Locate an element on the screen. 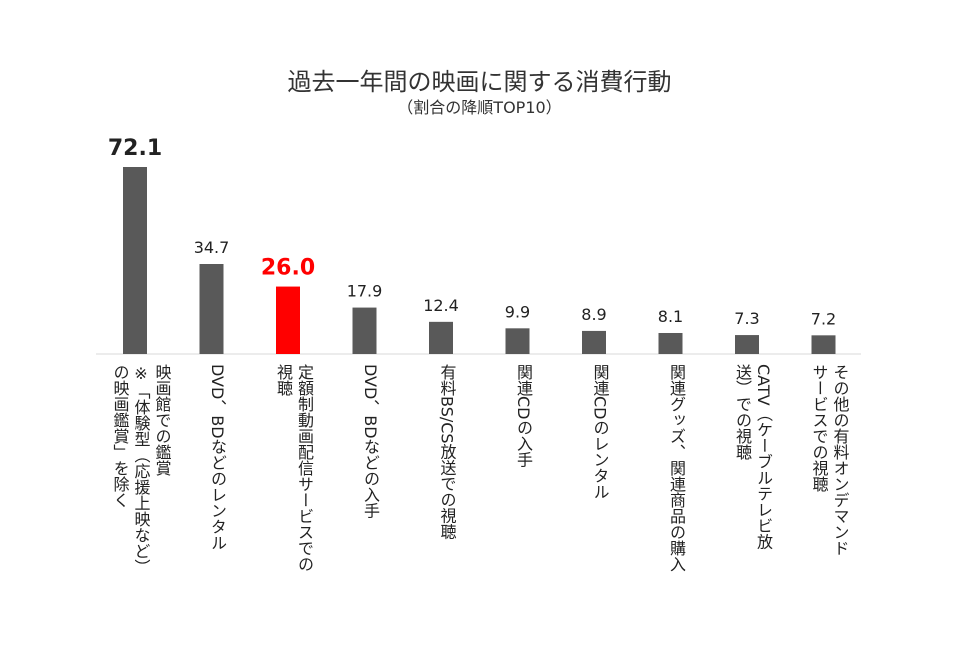 The image size is (959, 646). category-label-5: 有料BS/CS放送での視聴 is located at coordinates (447, 452).